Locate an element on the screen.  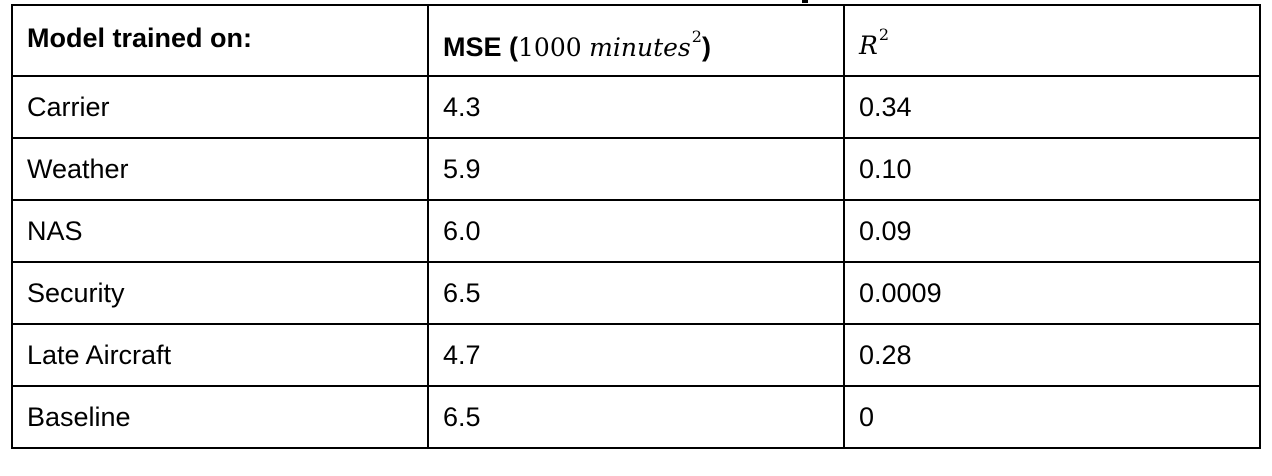
header-mse-open-paren: ( is located at coordinates (513, 47).